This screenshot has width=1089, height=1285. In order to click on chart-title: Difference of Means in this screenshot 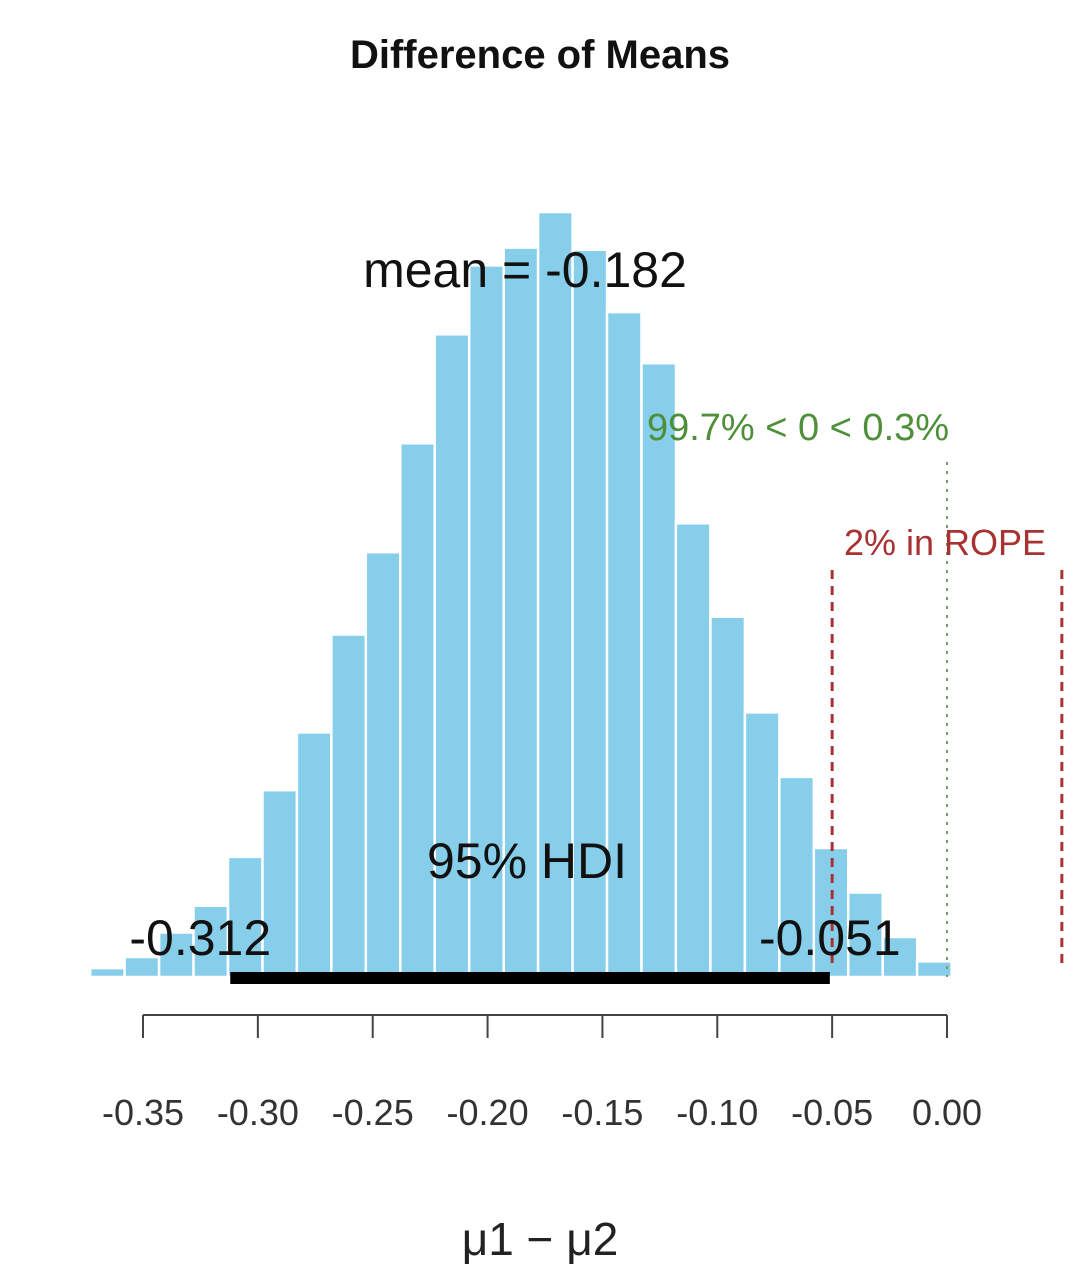, I will do `click(540, 55)`.